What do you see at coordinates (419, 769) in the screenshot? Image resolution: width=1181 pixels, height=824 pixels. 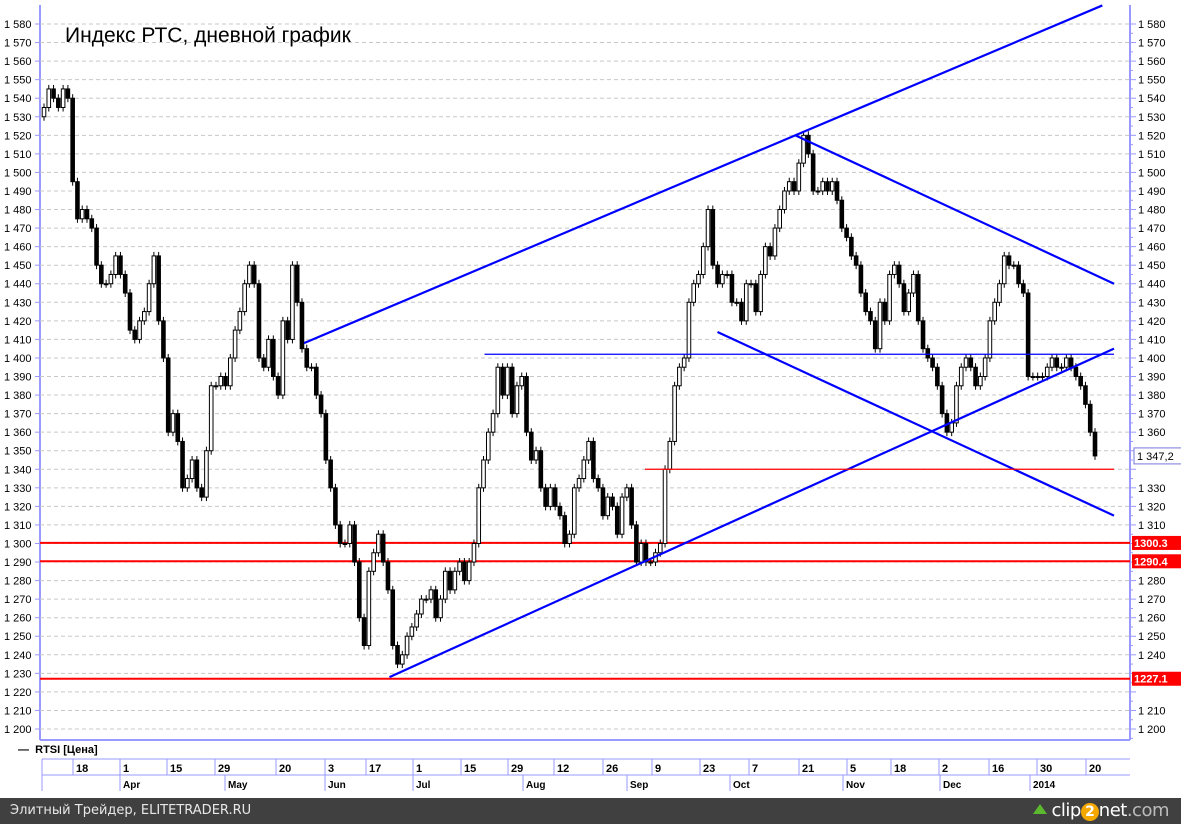 I see `x-tick-label: 1` at bounding box center [419, 769].